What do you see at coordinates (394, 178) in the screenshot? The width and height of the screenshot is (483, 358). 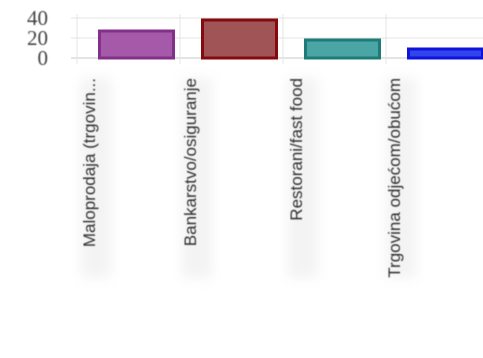 I see `x-tick-label: Trgovina odjećom/obućom` at bounding box center [394, 178].